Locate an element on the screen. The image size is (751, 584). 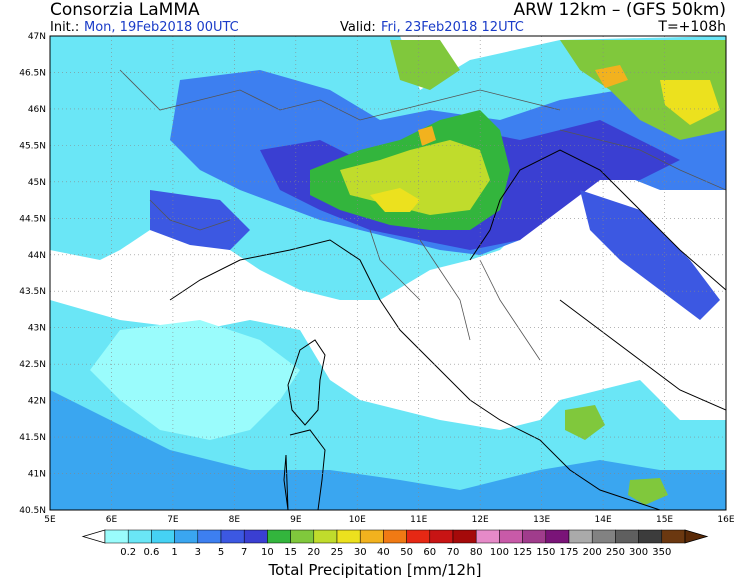
init-value: Mon, 19Feb2018 00UTC is located at coordinates (161, 27).